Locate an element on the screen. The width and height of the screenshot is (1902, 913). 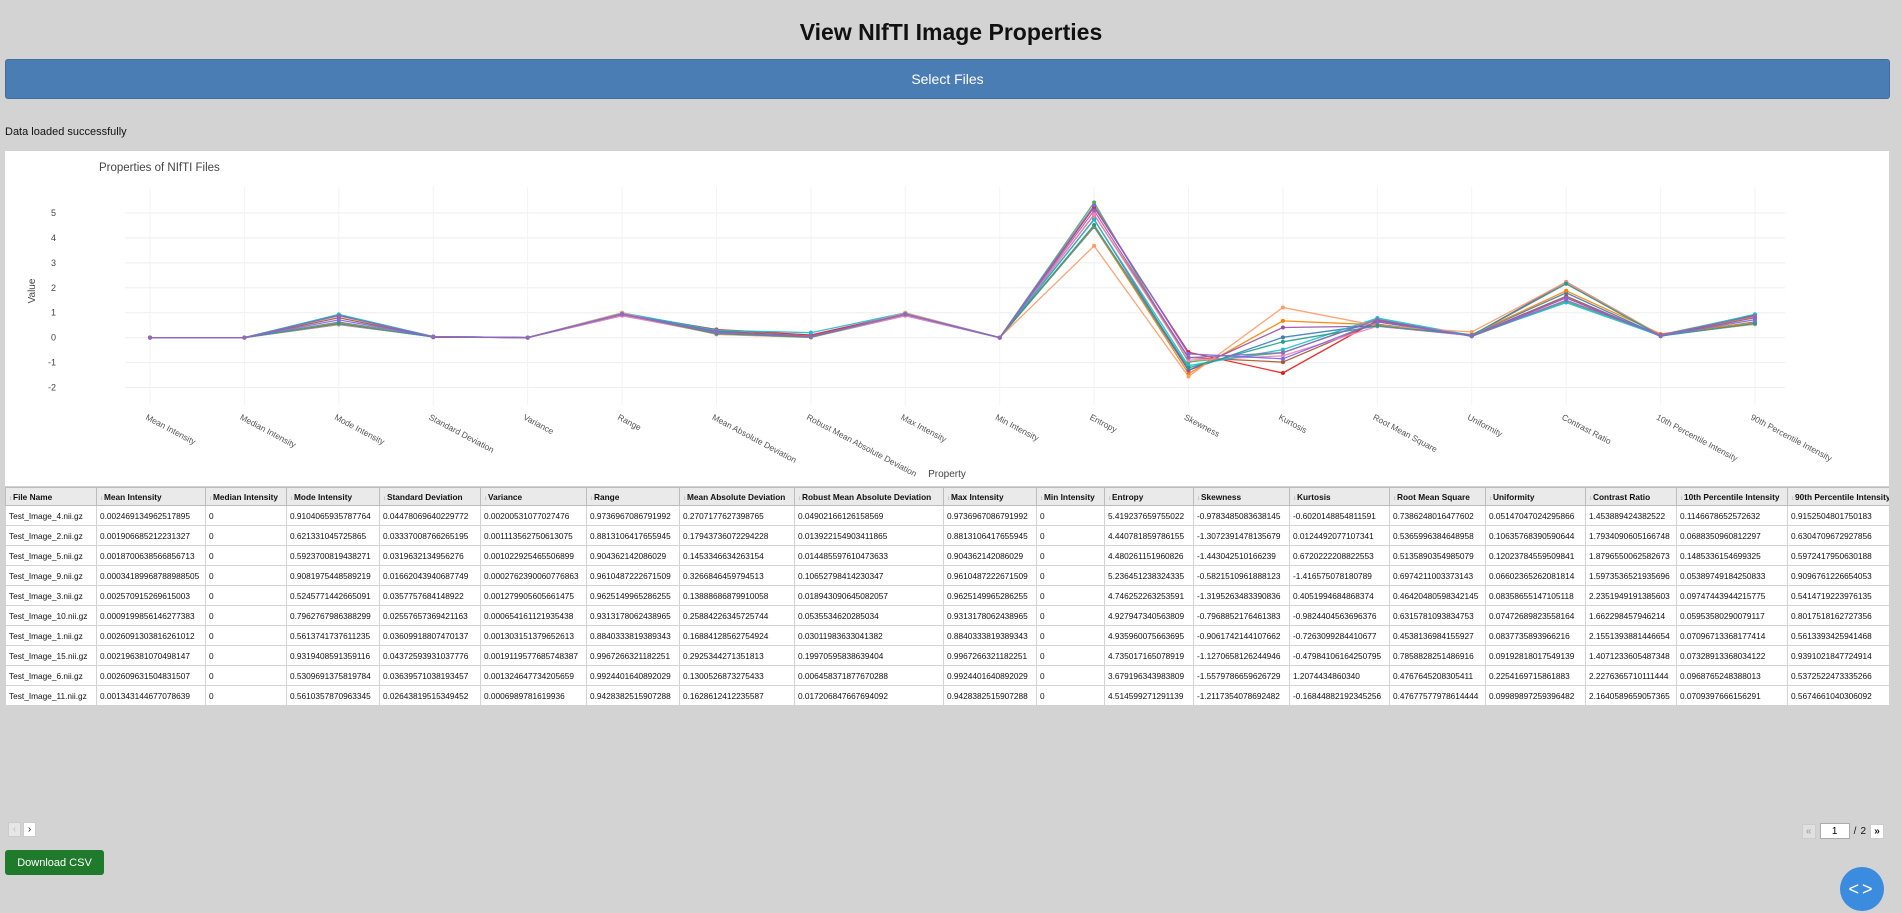
column-header: ↕Uniformity is located at coordinates (1535, 496).